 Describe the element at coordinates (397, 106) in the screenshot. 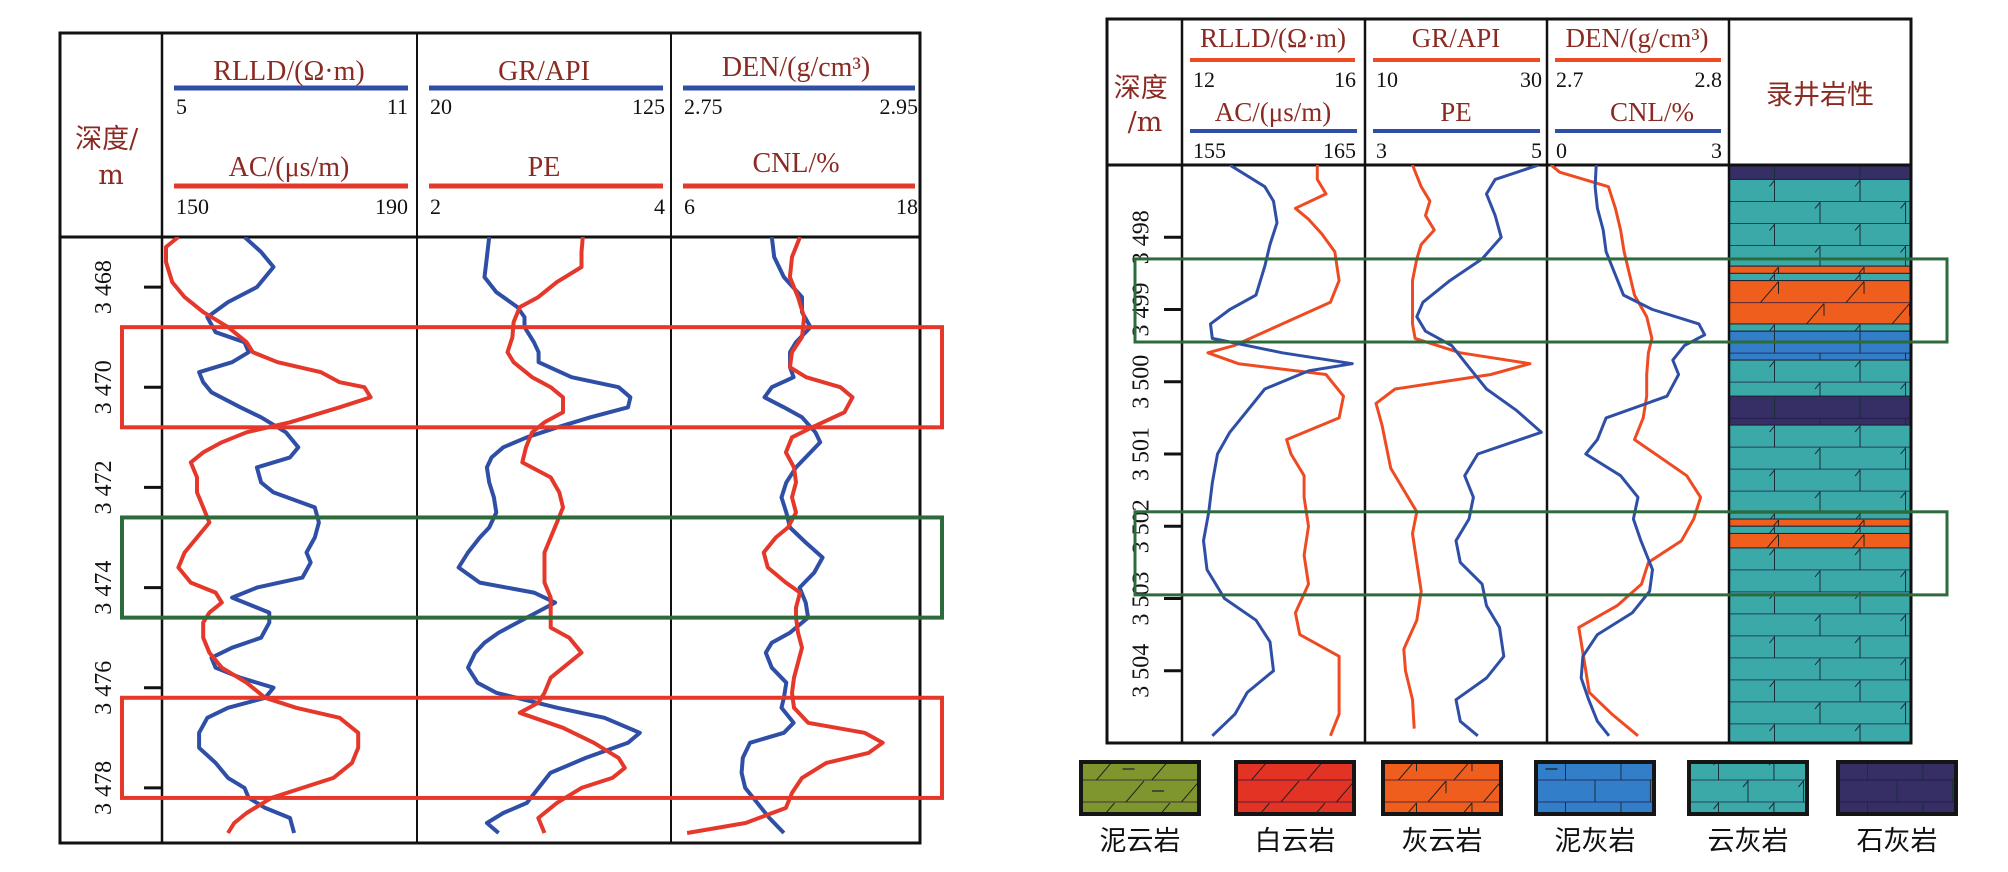

I see `left-rlld-max: 11` at that location.